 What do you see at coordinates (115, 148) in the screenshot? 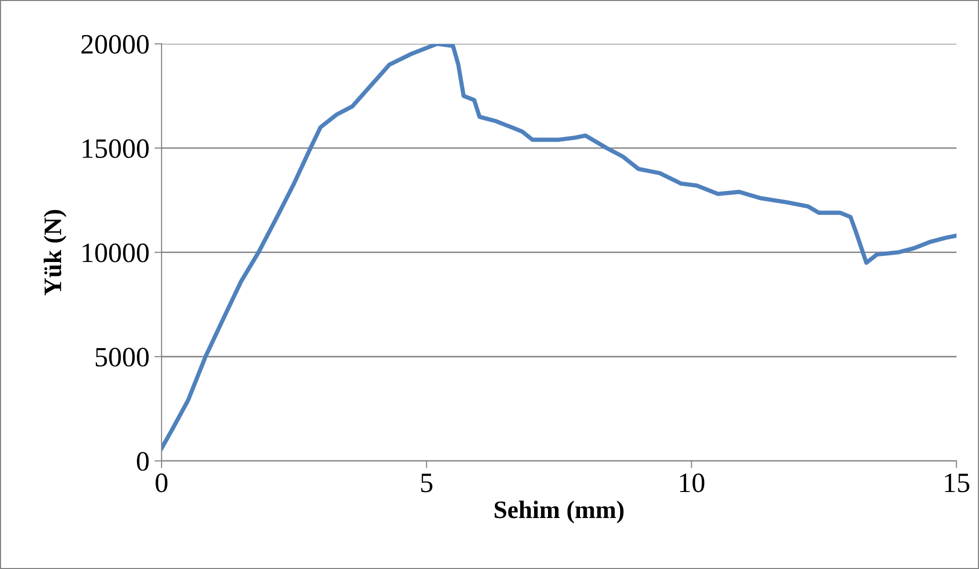
I see `y-tick-label: 15000` at bounding box center [115, 148].